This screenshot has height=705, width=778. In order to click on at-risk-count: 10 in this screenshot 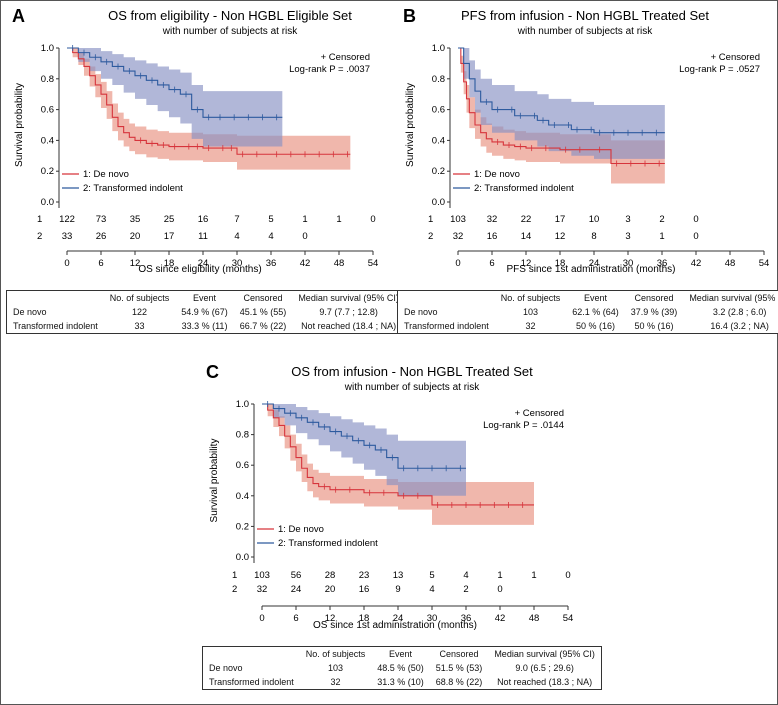, I will do `click(594, 219)`.